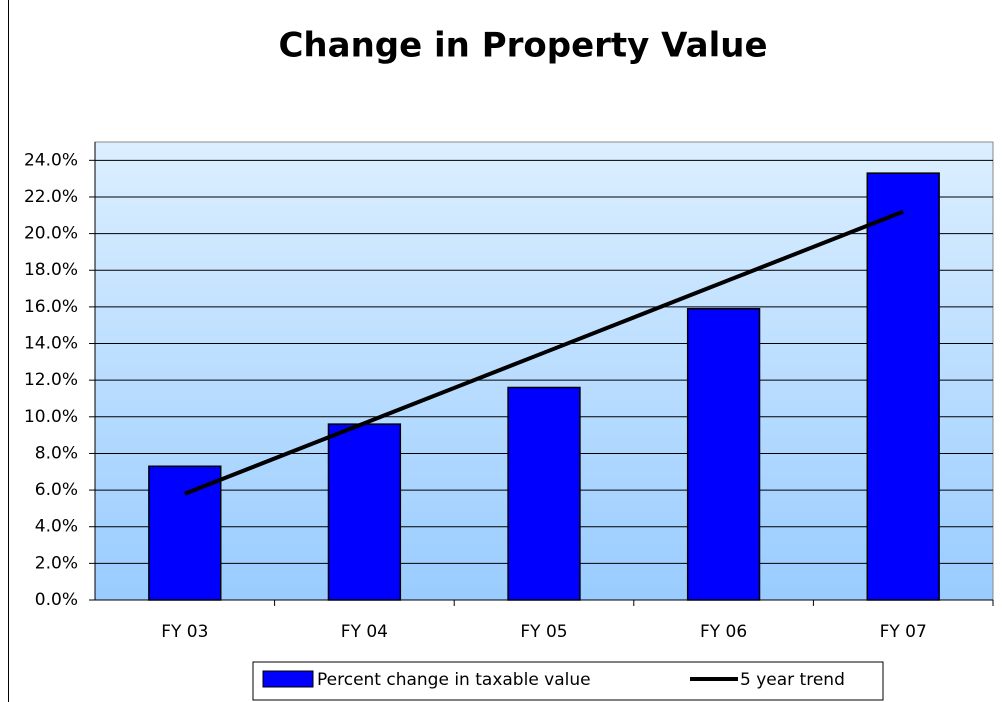  I want to click on x-tick-label: FY 07, so click(903, 632).